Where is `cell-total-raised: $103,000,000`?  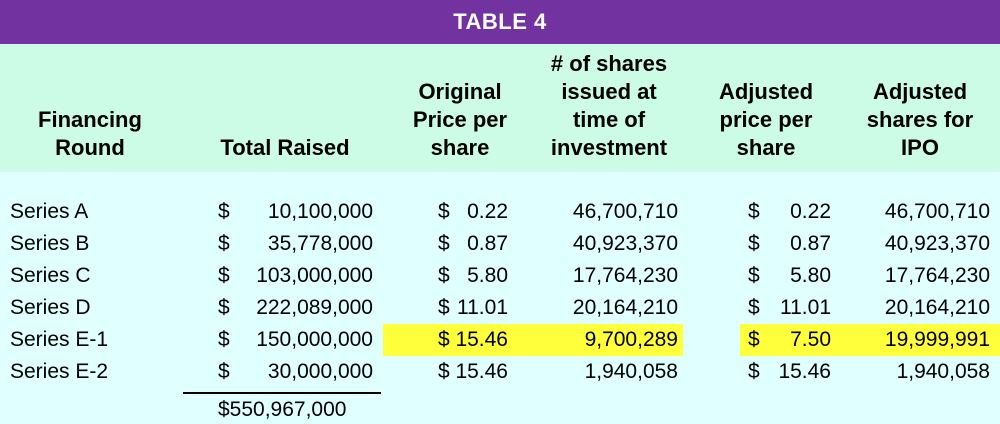 cell-total-raised: $103,000,000 is located at coordinates (295, 276).